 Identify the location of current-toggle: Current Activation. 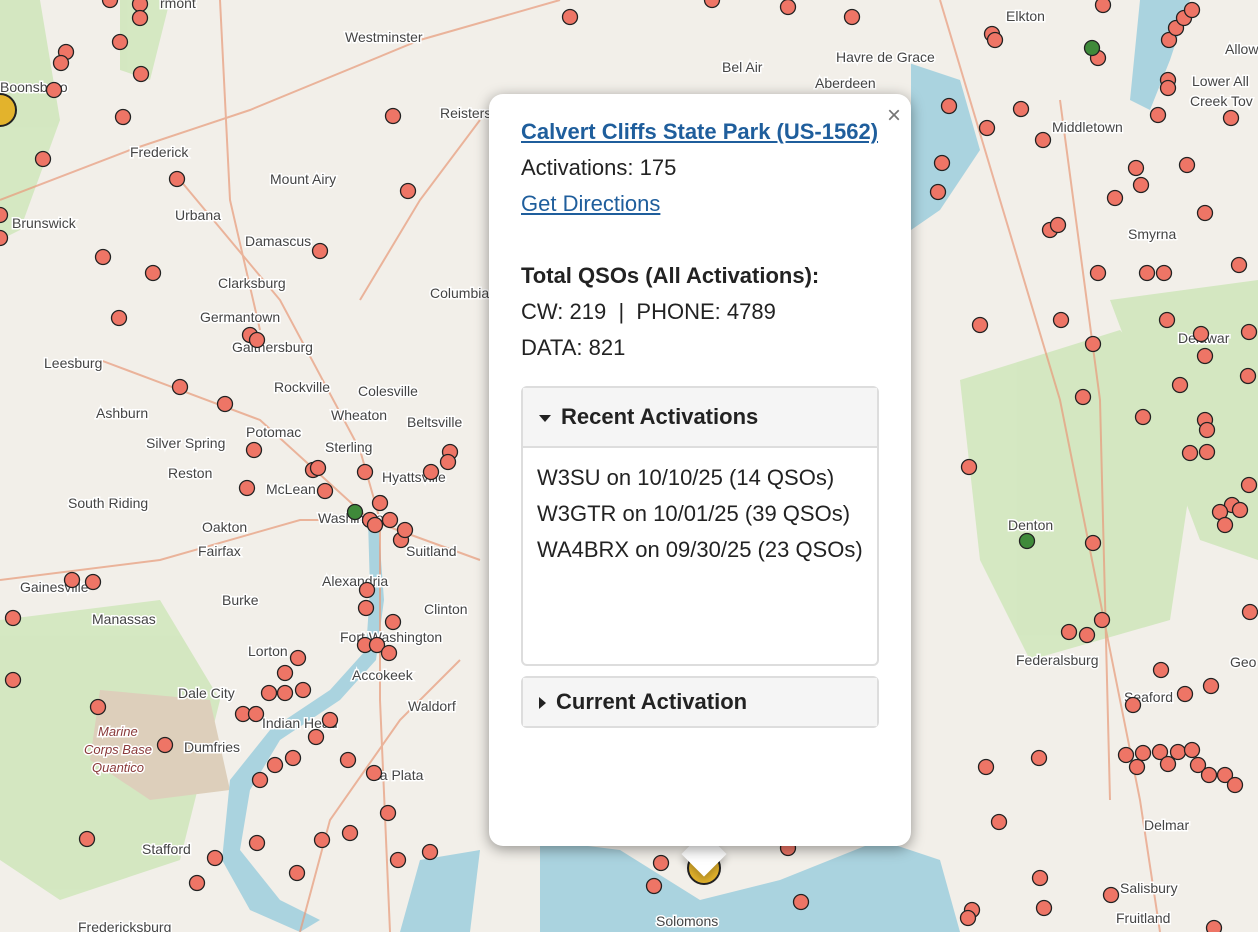
(700, 702).